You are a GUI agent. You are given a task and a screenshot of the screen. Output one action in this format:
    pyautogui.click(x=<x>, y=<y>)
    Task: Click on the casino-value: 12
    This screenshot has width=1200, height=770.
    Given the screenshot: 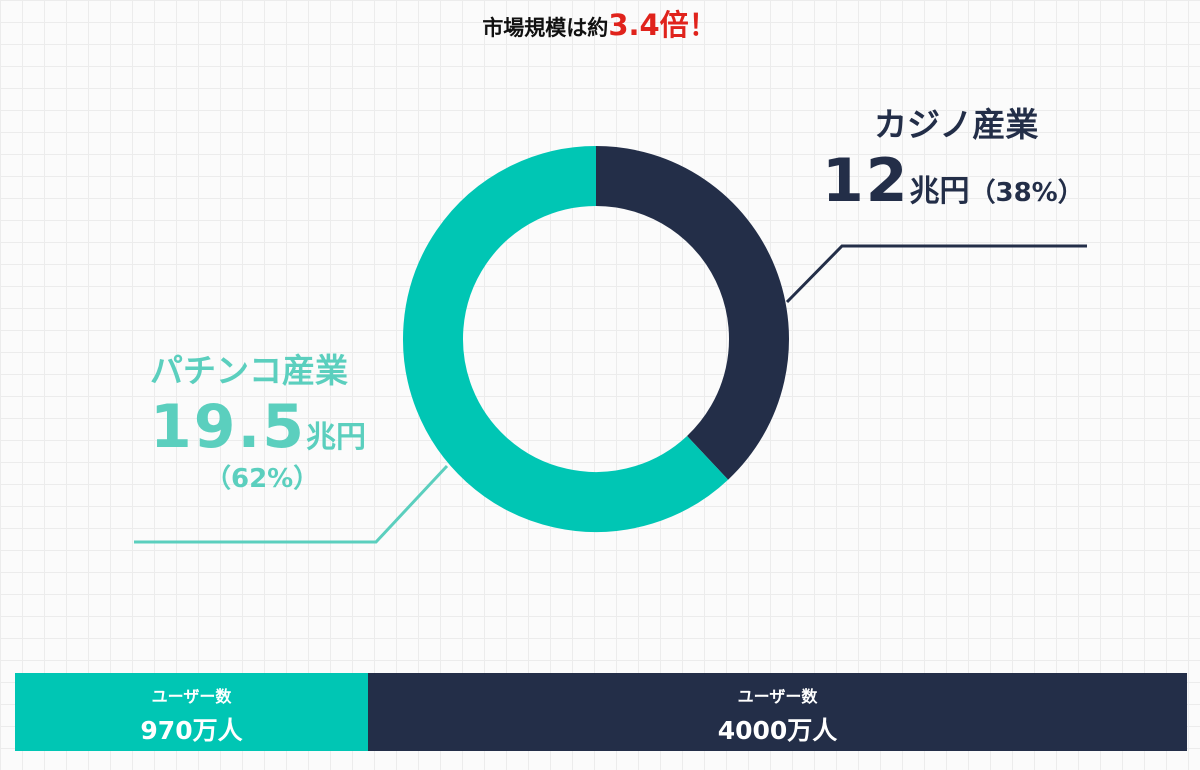 What is the action you would take?
    pyautogui.click(x=866, y=181)
    